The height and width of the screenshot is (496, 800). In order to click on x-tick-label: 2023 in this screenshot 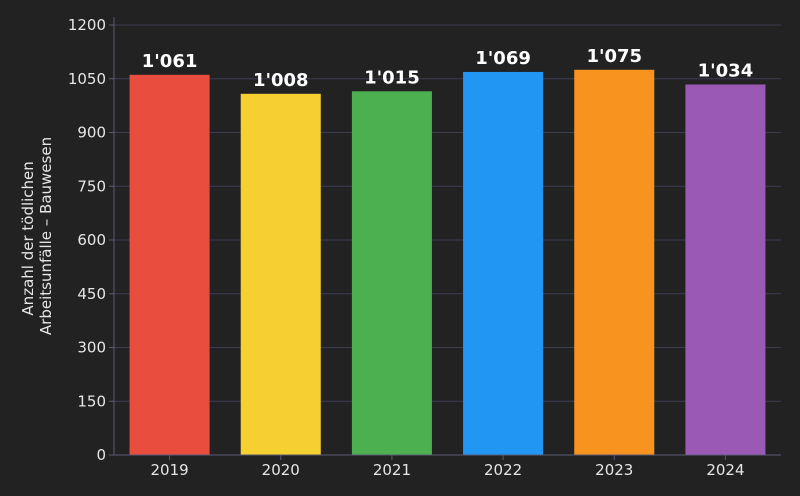, I will do `click(614, 470)`.